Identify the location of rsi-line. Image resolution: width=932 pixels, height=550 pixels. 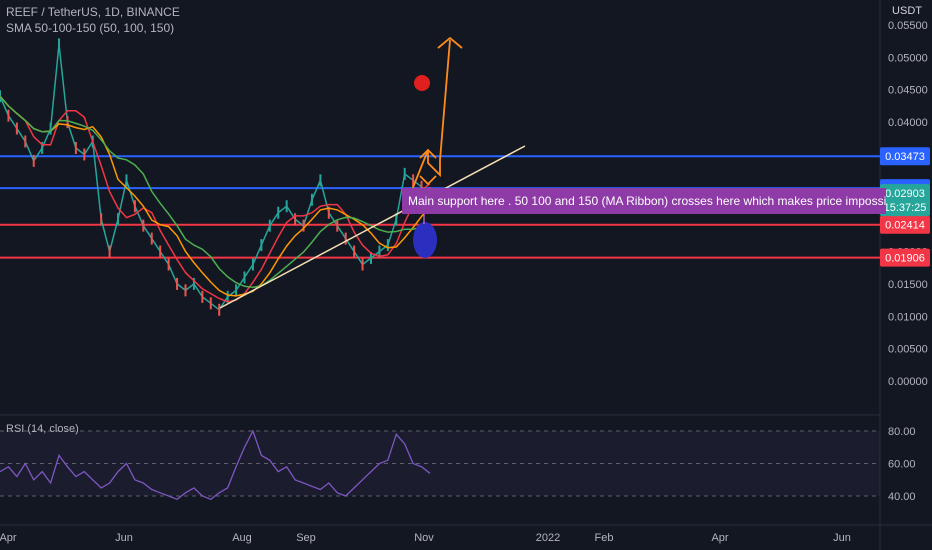
(215, 465).